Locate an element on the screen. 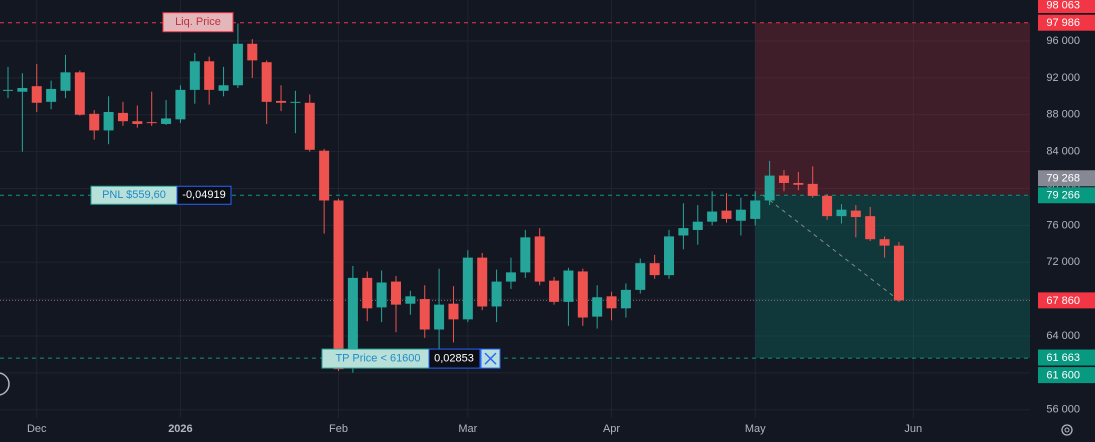 The image size is (1095, 442). y-tick-label: 56 000 is located at coordinates (1063, 410).